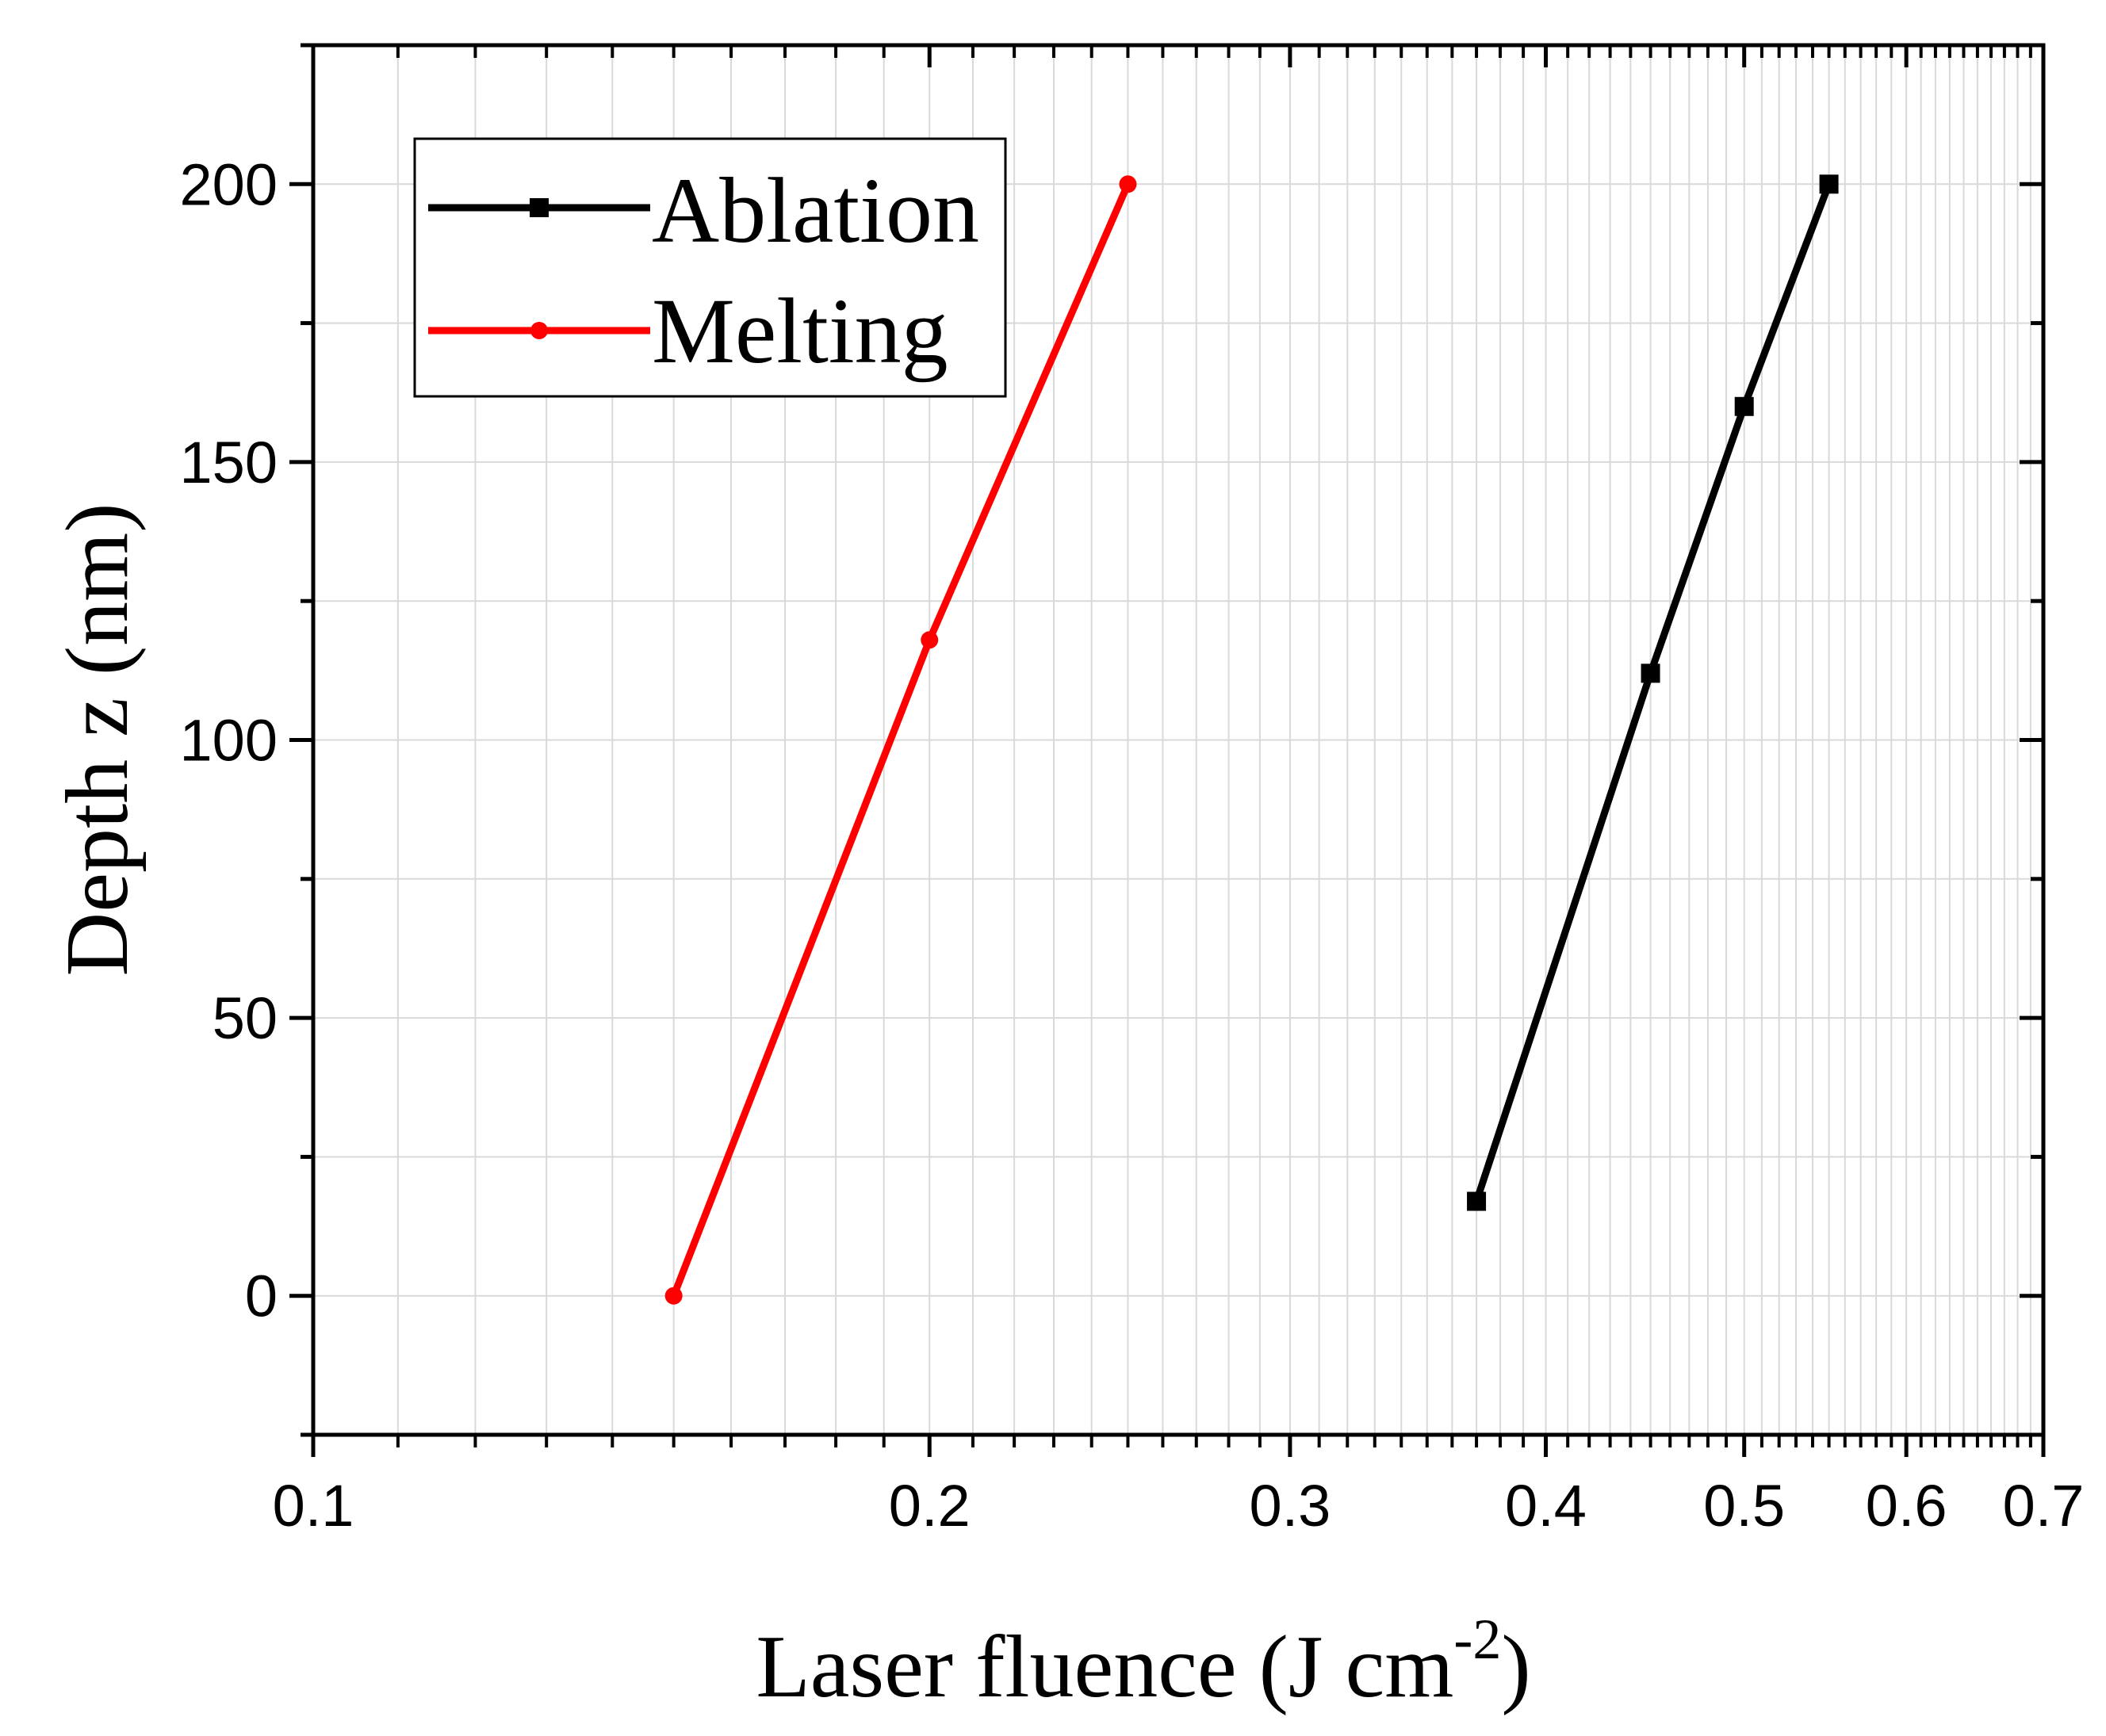  I want to click on x-tick-label: 0.6, so click(1906, 1506).